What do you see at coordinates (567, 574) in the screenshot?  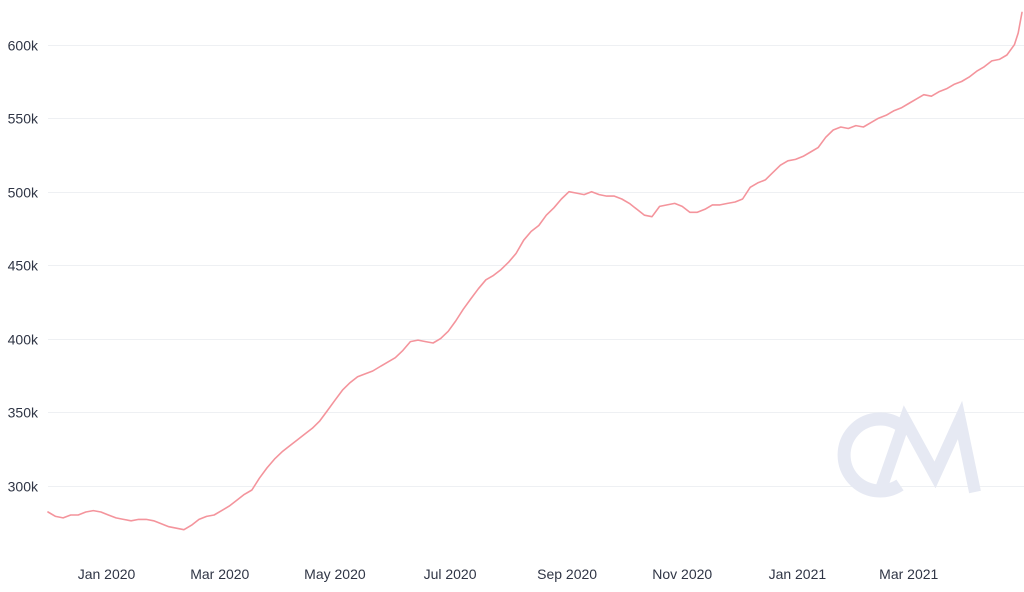 I see `x-tick-label: Sep 2020` at bounding box center [567, 574].